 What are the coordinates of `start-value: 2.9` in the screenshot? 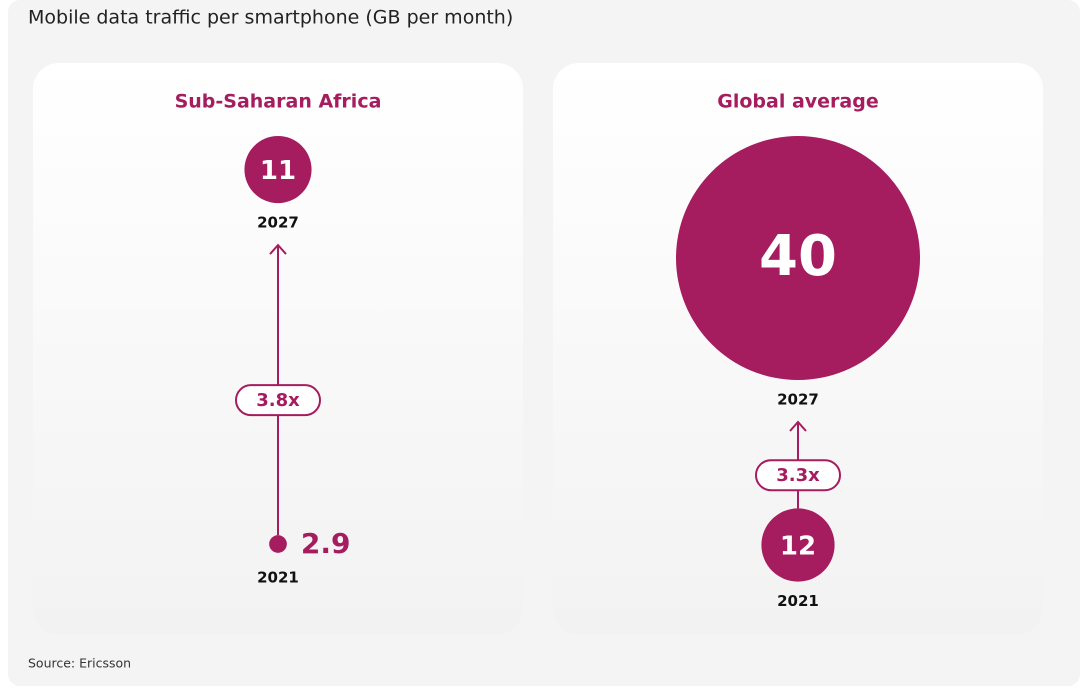 It's located at (326, 543).